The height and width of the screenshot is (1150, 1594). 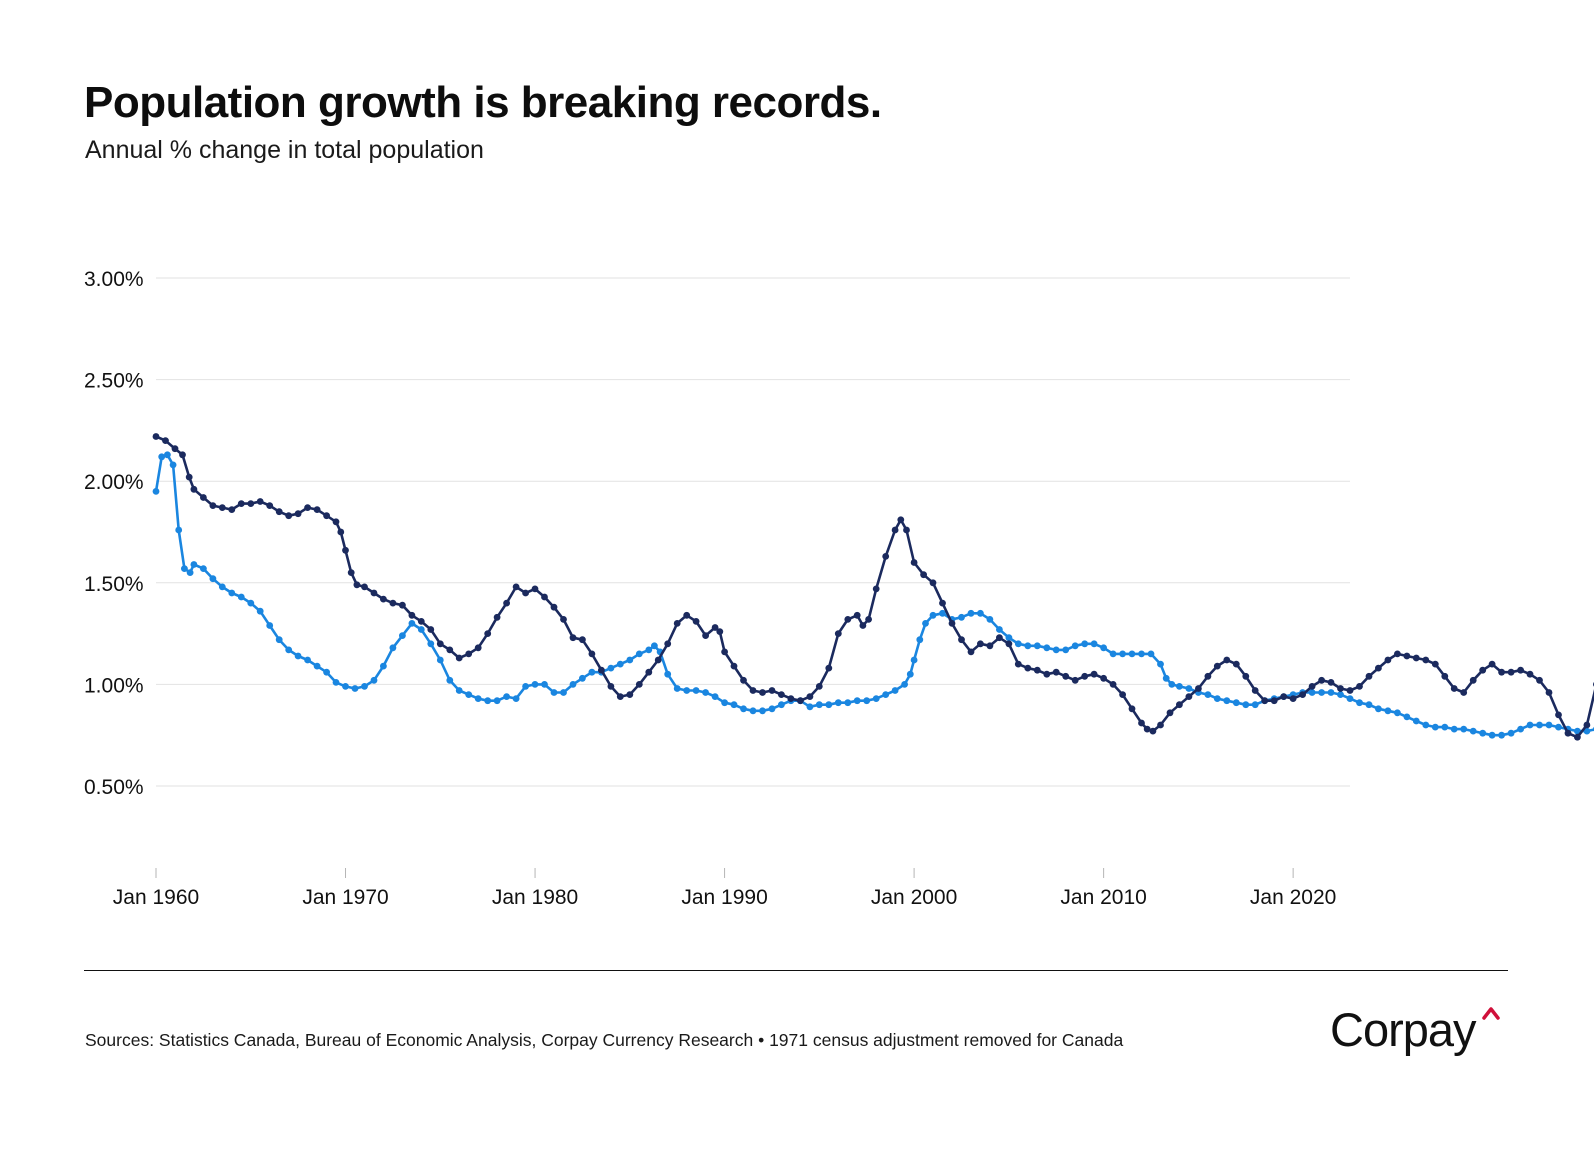 I want to click on y-tick-label: 3.00%, so click(x=114, y=279).